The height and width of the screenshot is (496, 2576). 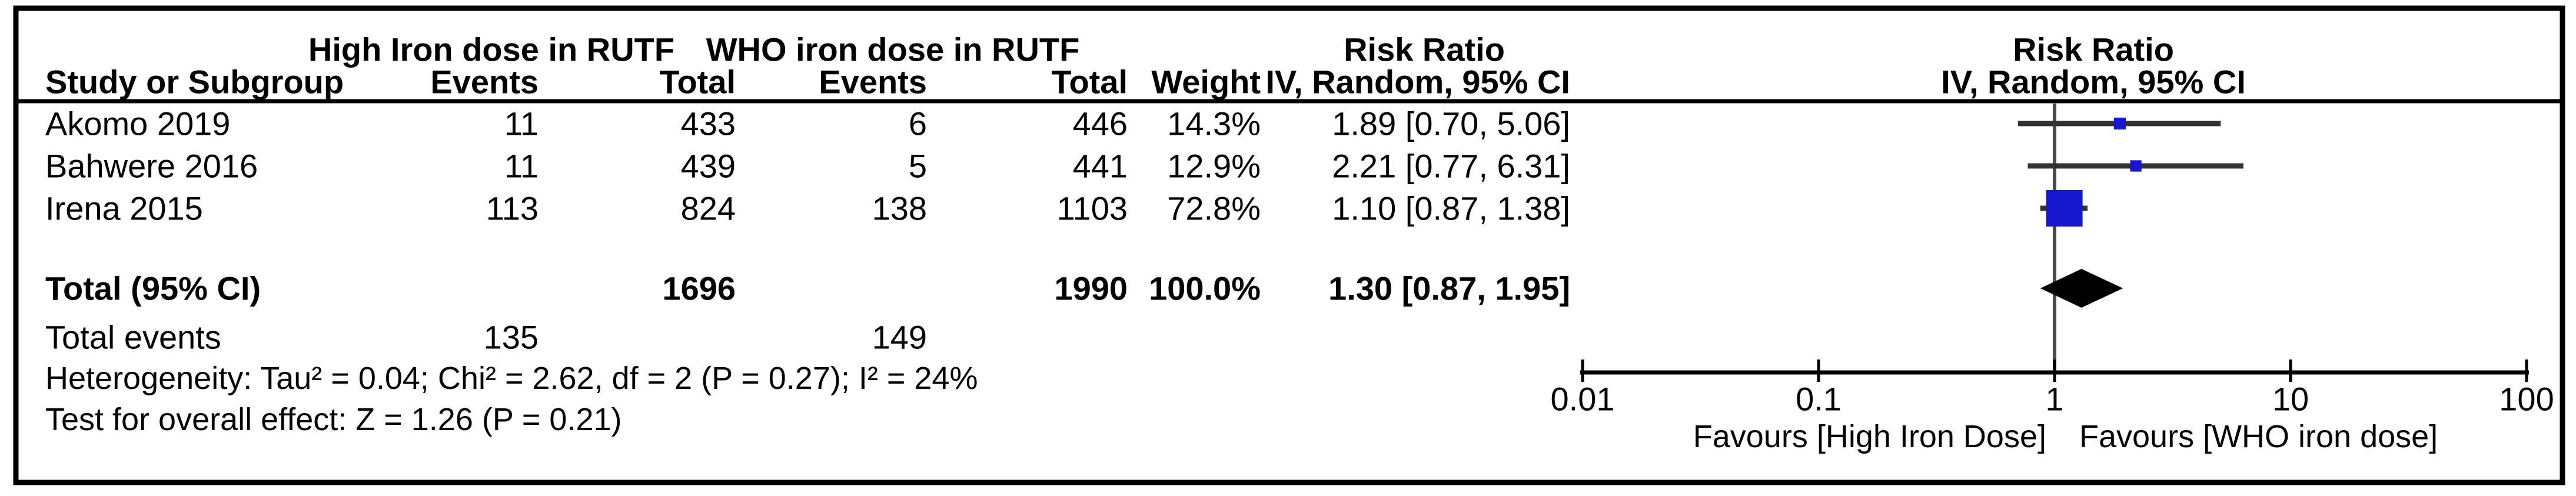 I want to click on total-n-high: 1696, so click(x=699, y=288).